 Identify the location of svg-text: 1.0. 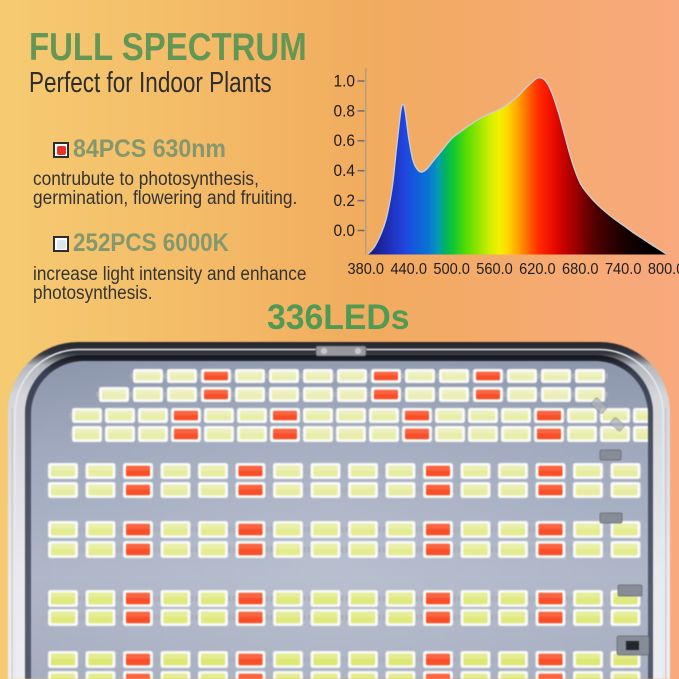
(345, 81).